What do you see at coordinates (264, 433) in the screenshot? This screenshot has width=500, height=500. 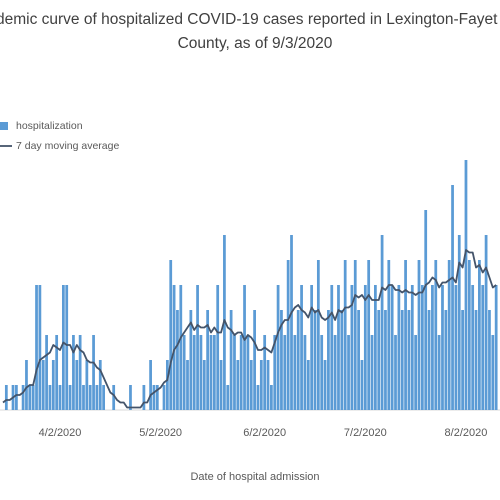 I see `x-tick-label: 6/2/2020` at bounding box center [264, 433].